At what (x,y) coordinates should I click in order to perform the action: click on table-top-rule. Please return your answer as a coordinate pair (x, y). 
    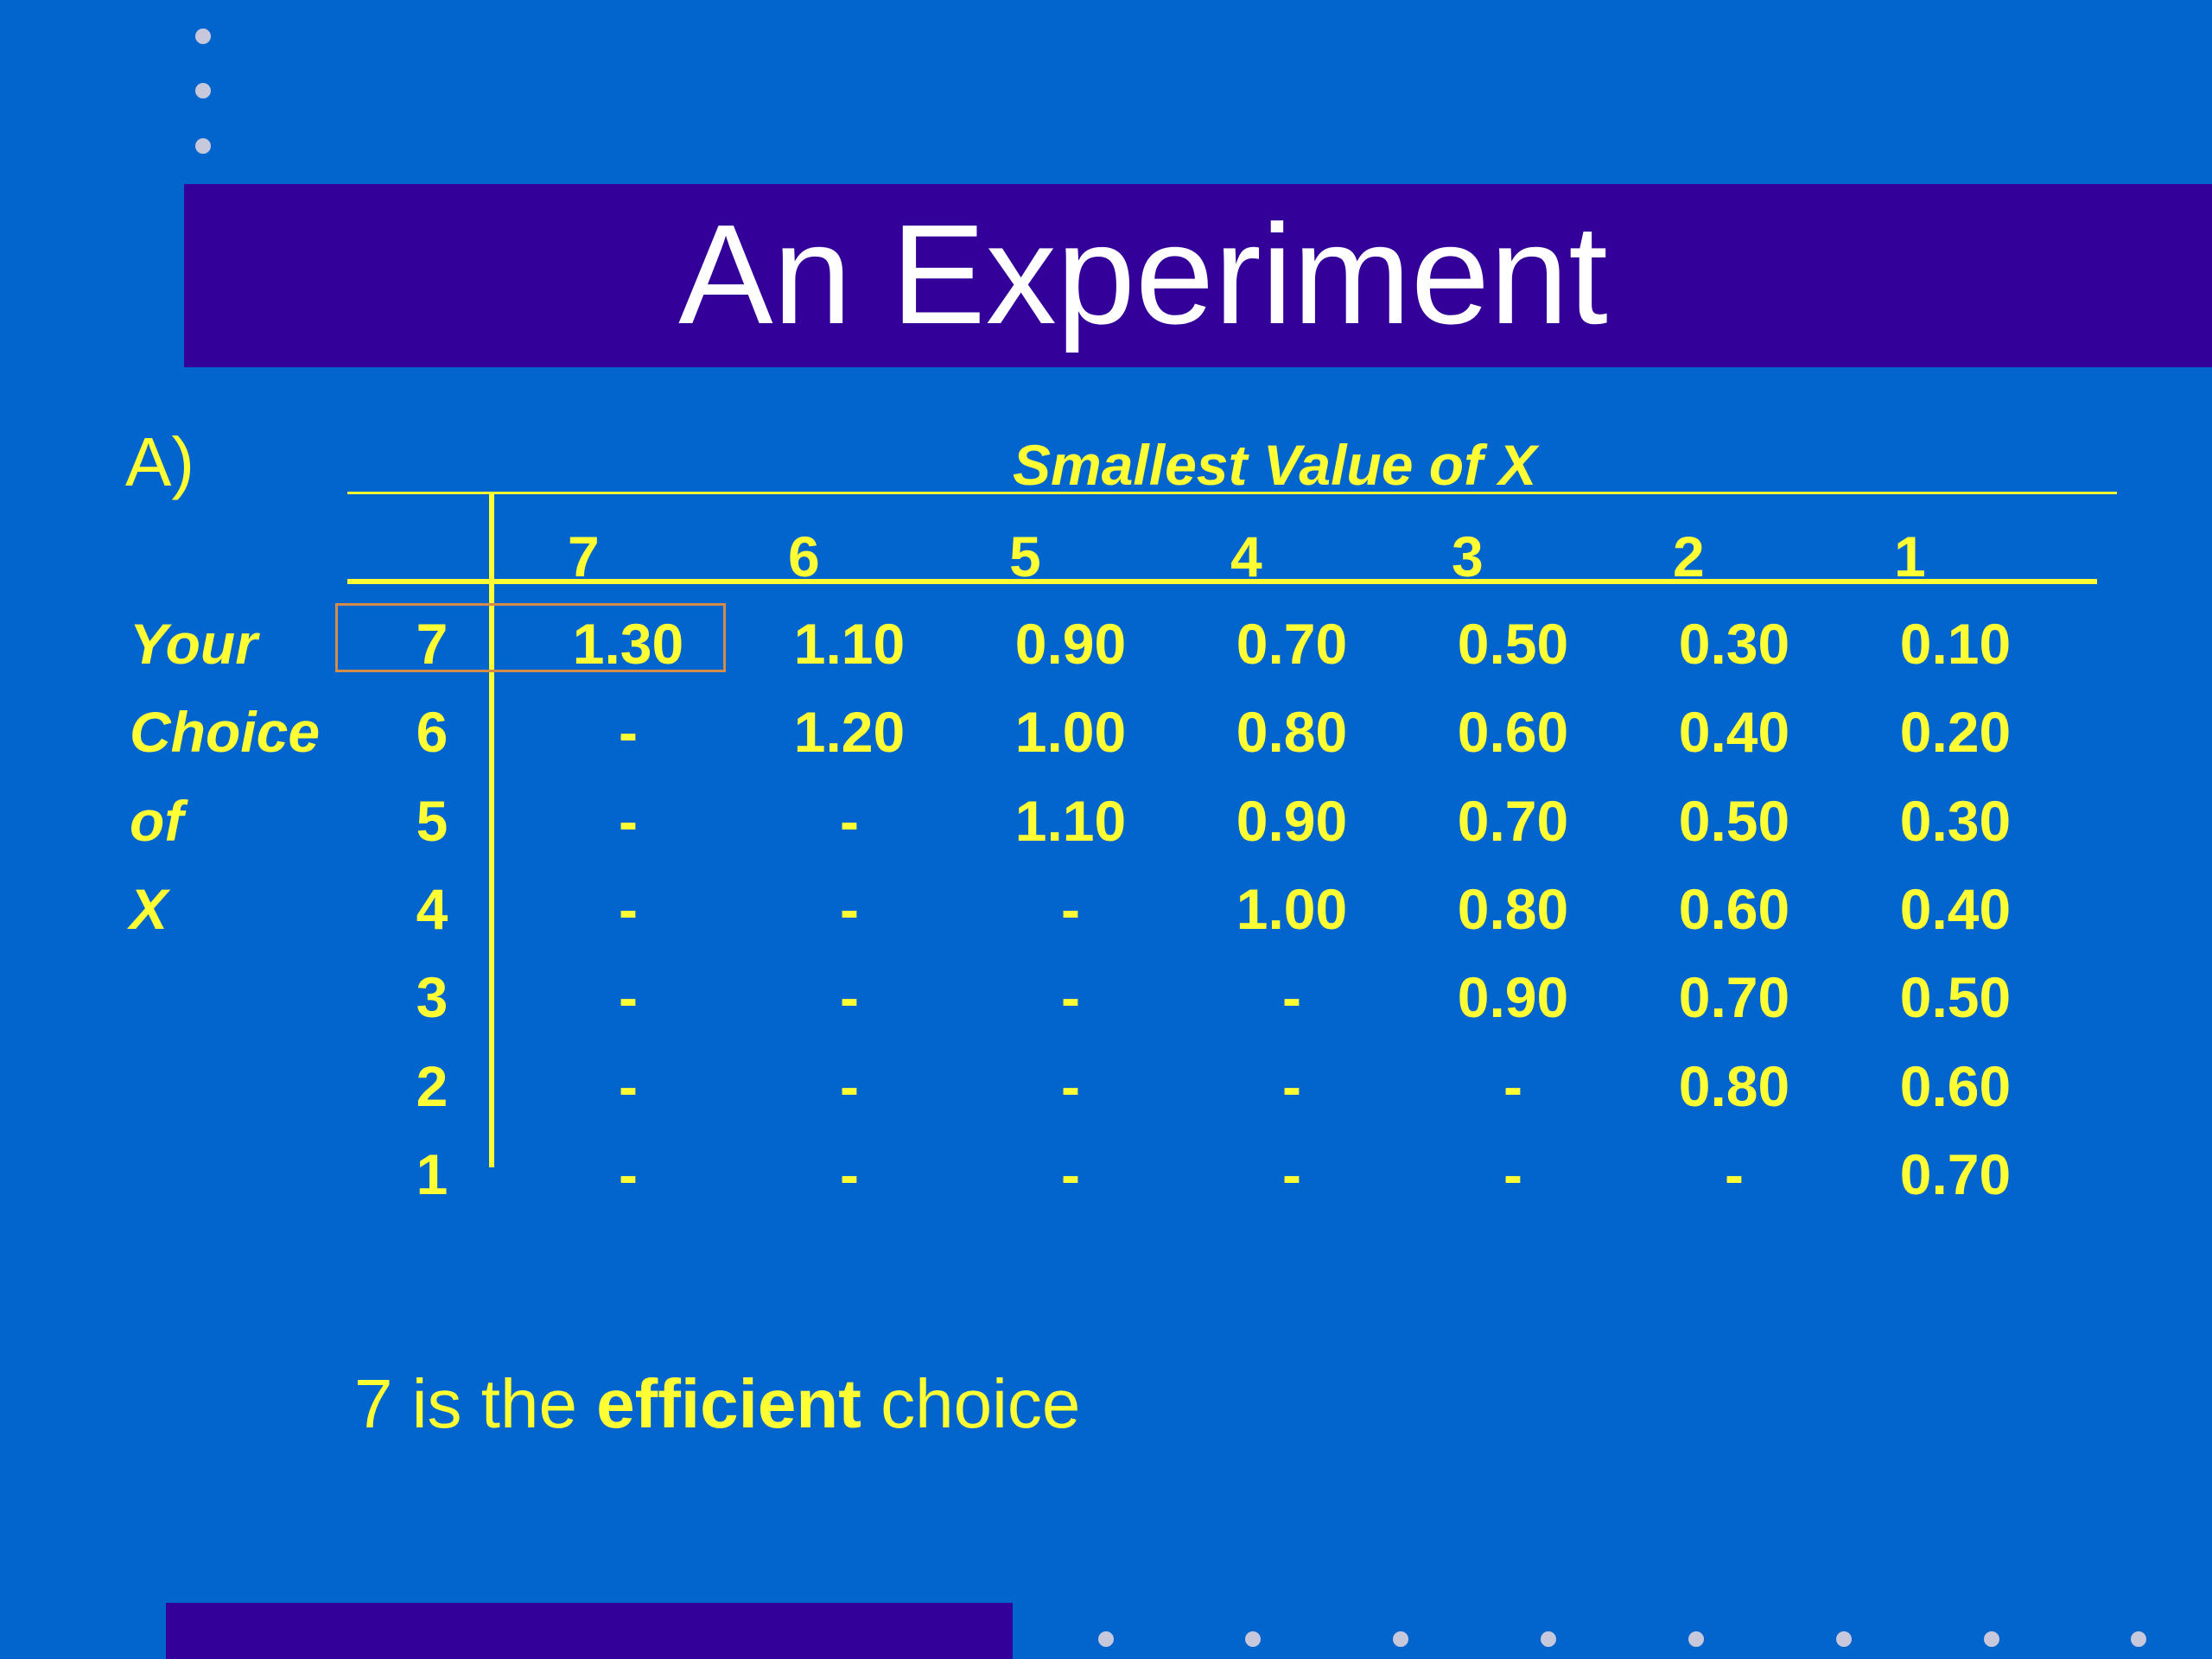
    Looking at the image, I should click on (1232, 493).